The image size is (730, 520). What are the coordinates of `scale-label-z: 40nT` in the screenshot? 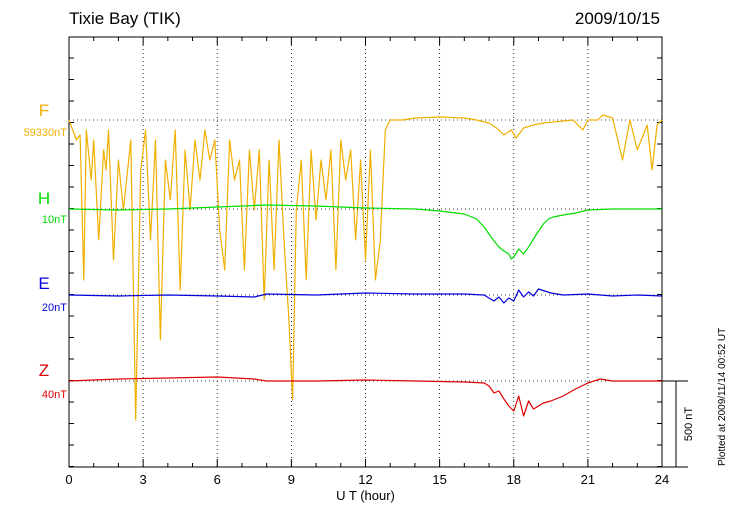 It's located at (54, 395).